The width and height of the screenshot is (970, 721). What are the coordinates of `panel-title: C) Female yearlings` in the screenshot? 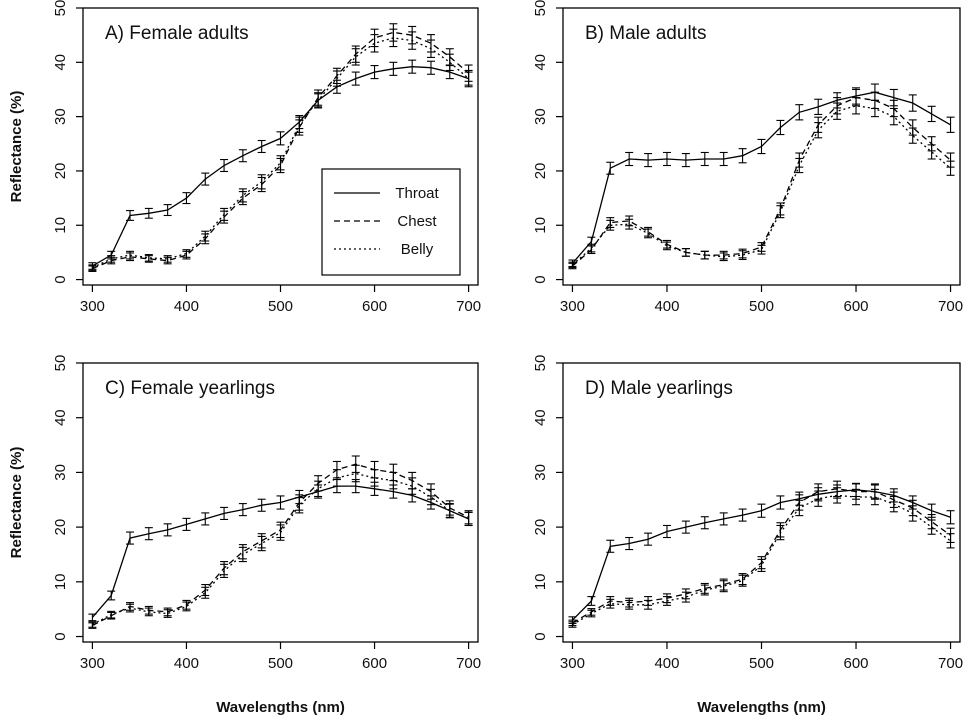 It's located at (190, 388).